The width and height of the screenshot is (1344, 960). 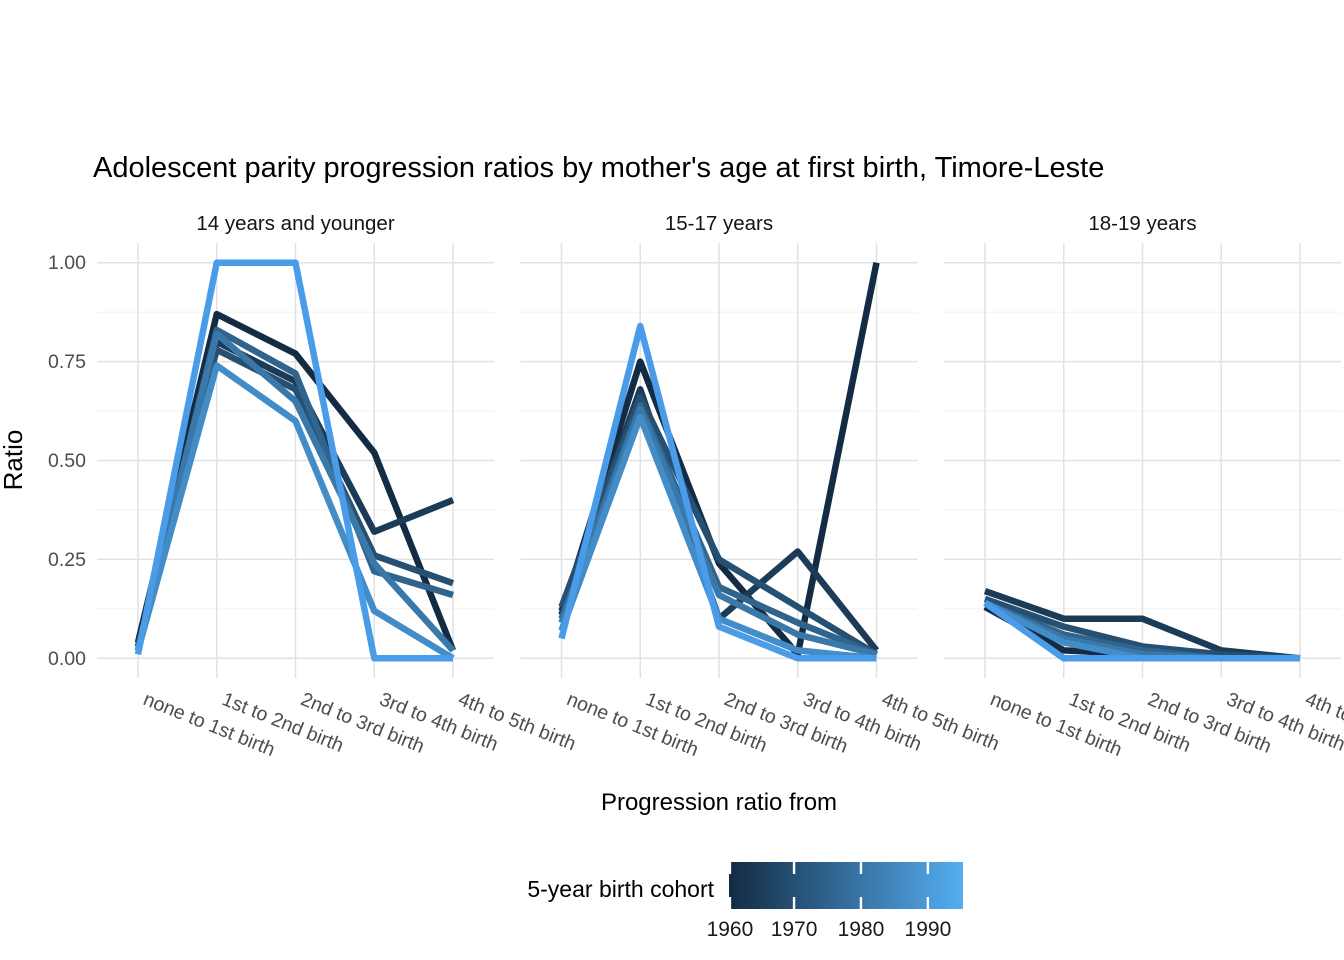 I want to click on series-line-1980, so click(x=295, y=491).